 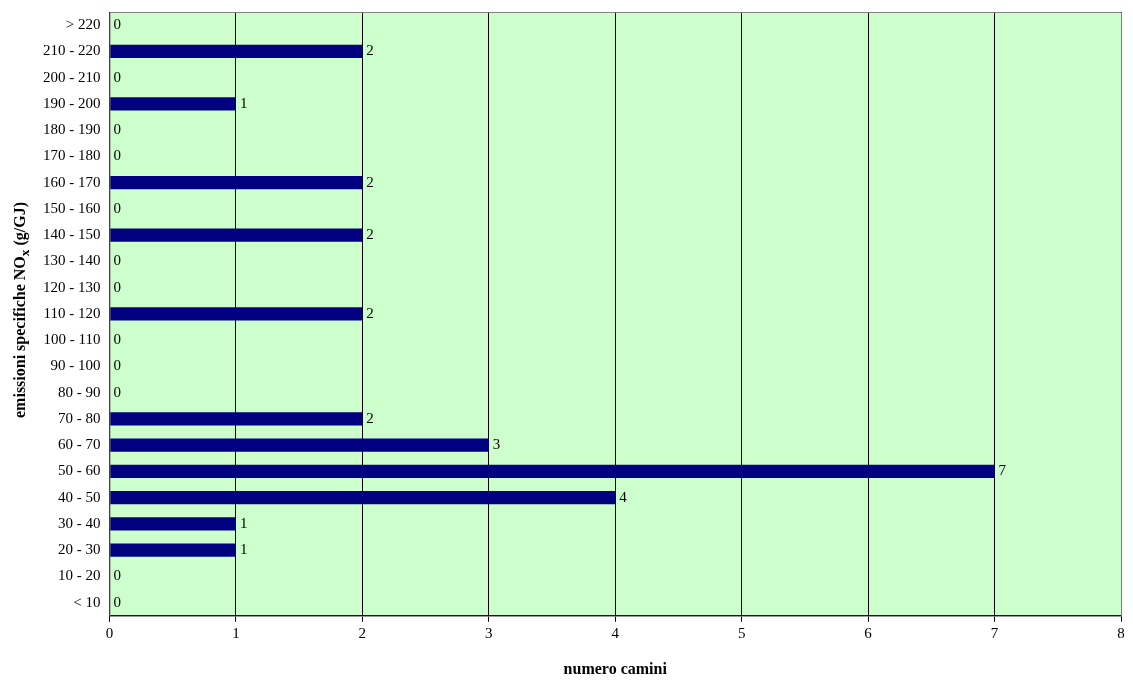 What do you see at coordinates (72, 260) in the screenshot?
I see `y-tick-label: 130 - 140` at bounding box center [72, 260].